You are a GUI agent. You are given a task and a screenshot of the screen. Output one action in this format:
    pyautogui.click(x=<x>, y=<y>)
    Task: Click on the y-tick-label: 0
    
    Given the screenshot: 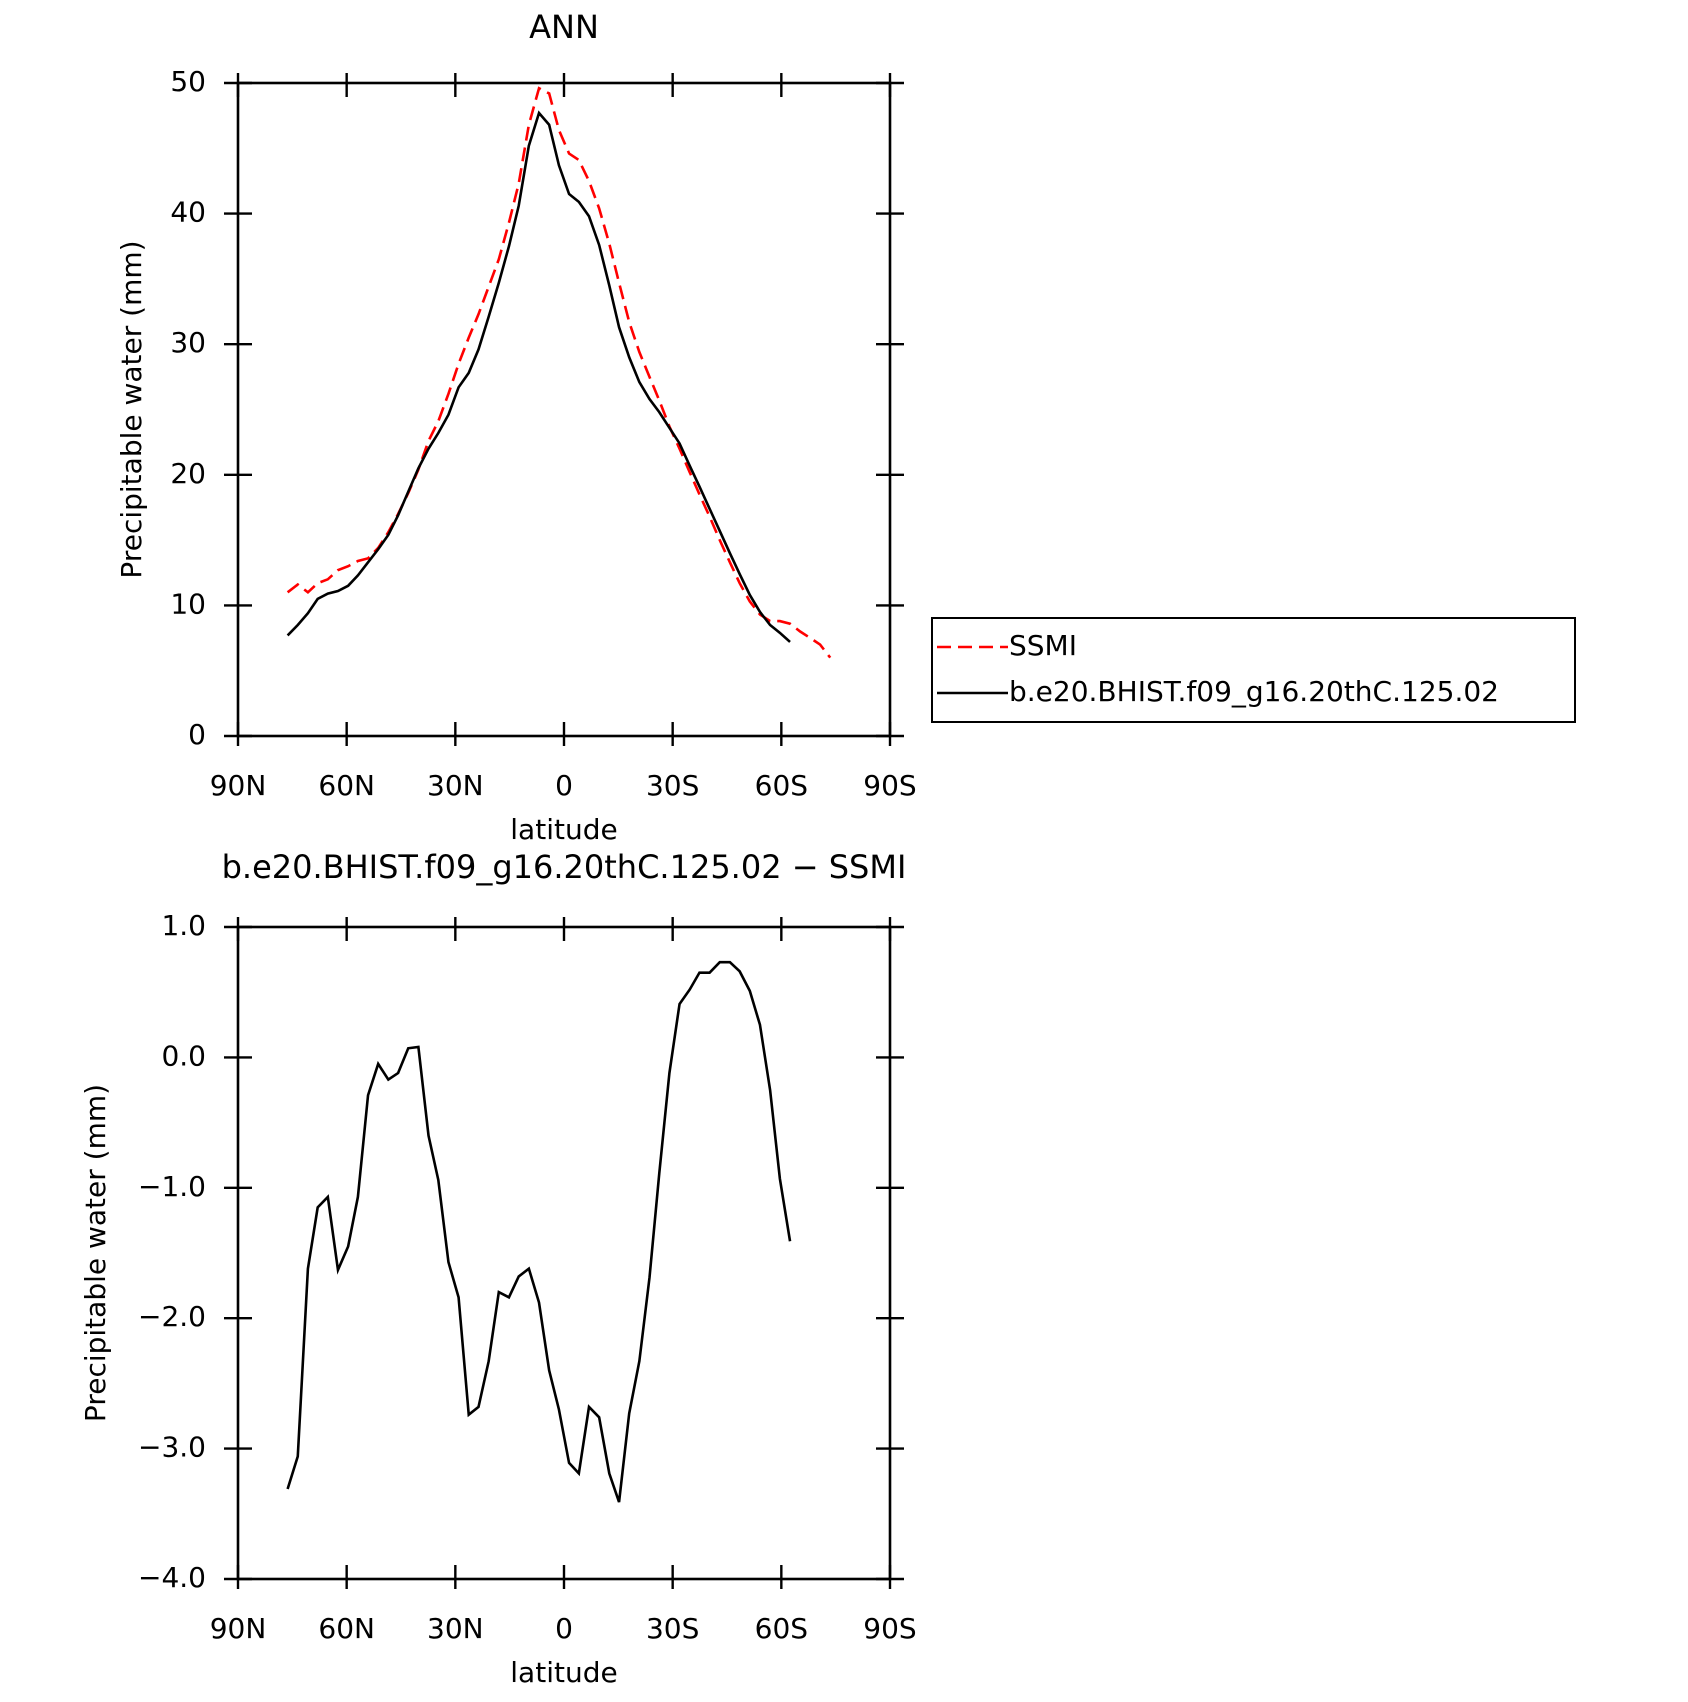 What is the action you would take?
    pyautogui.click(x=197, y=734)
    